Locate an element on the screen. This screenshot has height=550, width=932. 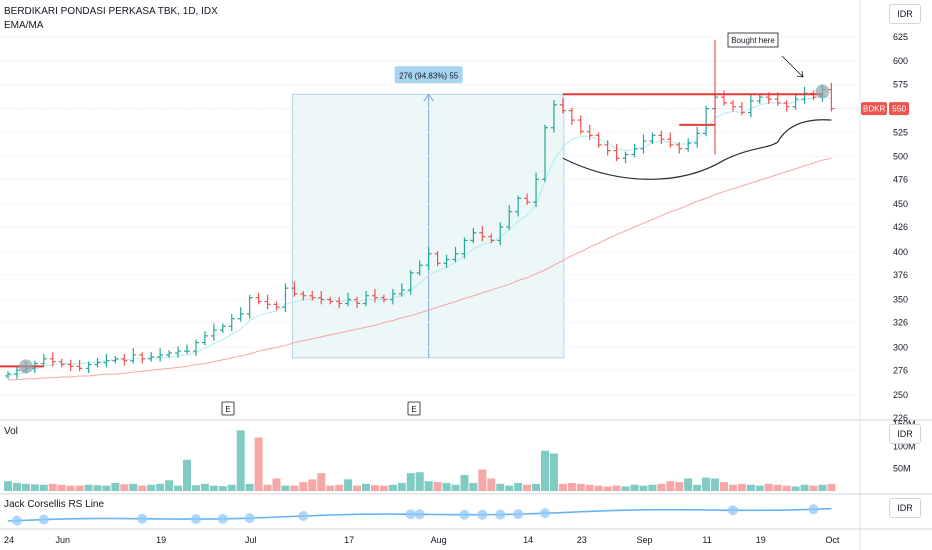
volume-currency-button: IDR is located at coordinates (905, 434).